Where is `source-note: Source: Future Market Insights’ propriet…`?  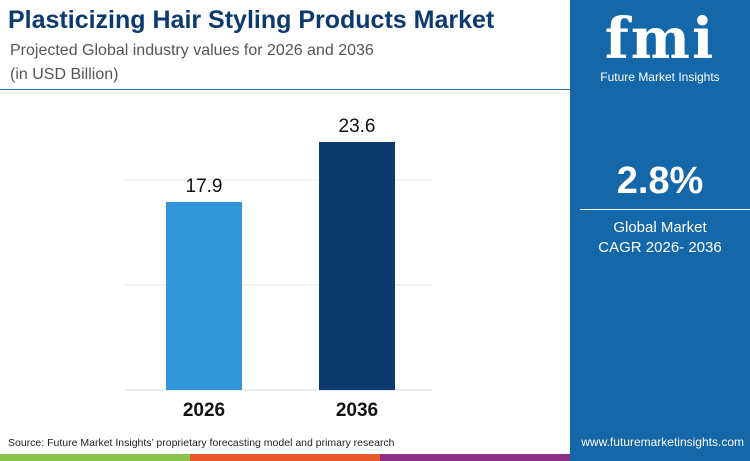
source-note: Source: Future Market Insights’ propriet… is located at coordinates (201, 443).